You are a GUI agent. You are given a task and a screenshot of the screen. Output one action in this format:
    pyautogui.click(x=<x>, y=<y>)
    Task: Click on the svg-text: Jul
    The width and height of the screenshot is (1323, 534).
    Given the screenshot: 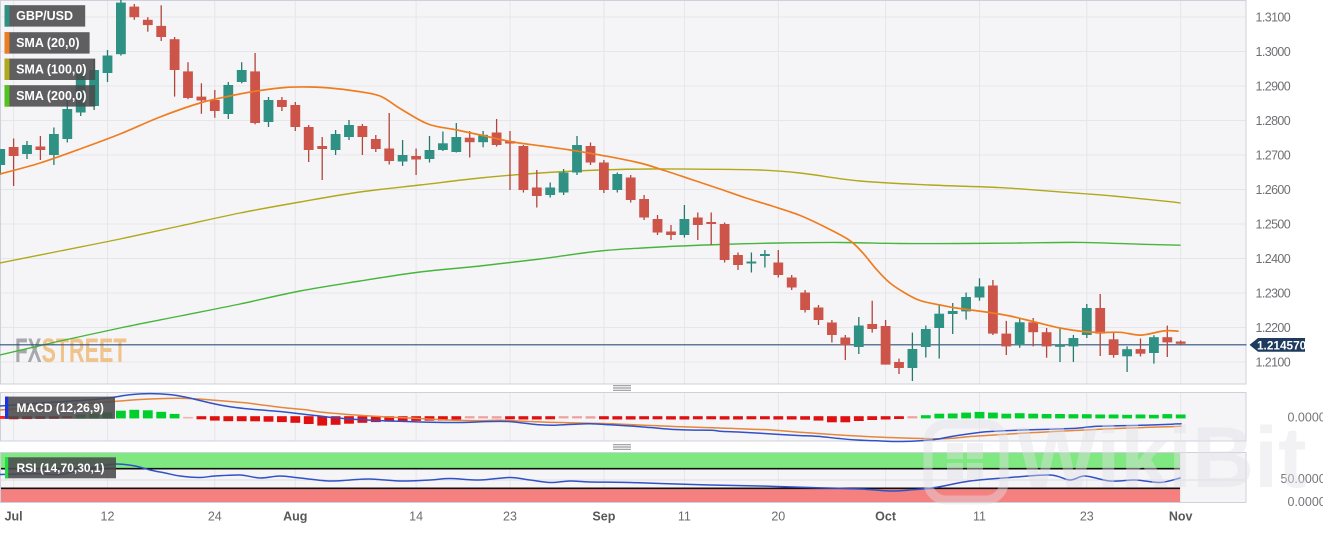 What is the action you would take?
    pyautogui.click(x=14, y=517)
    